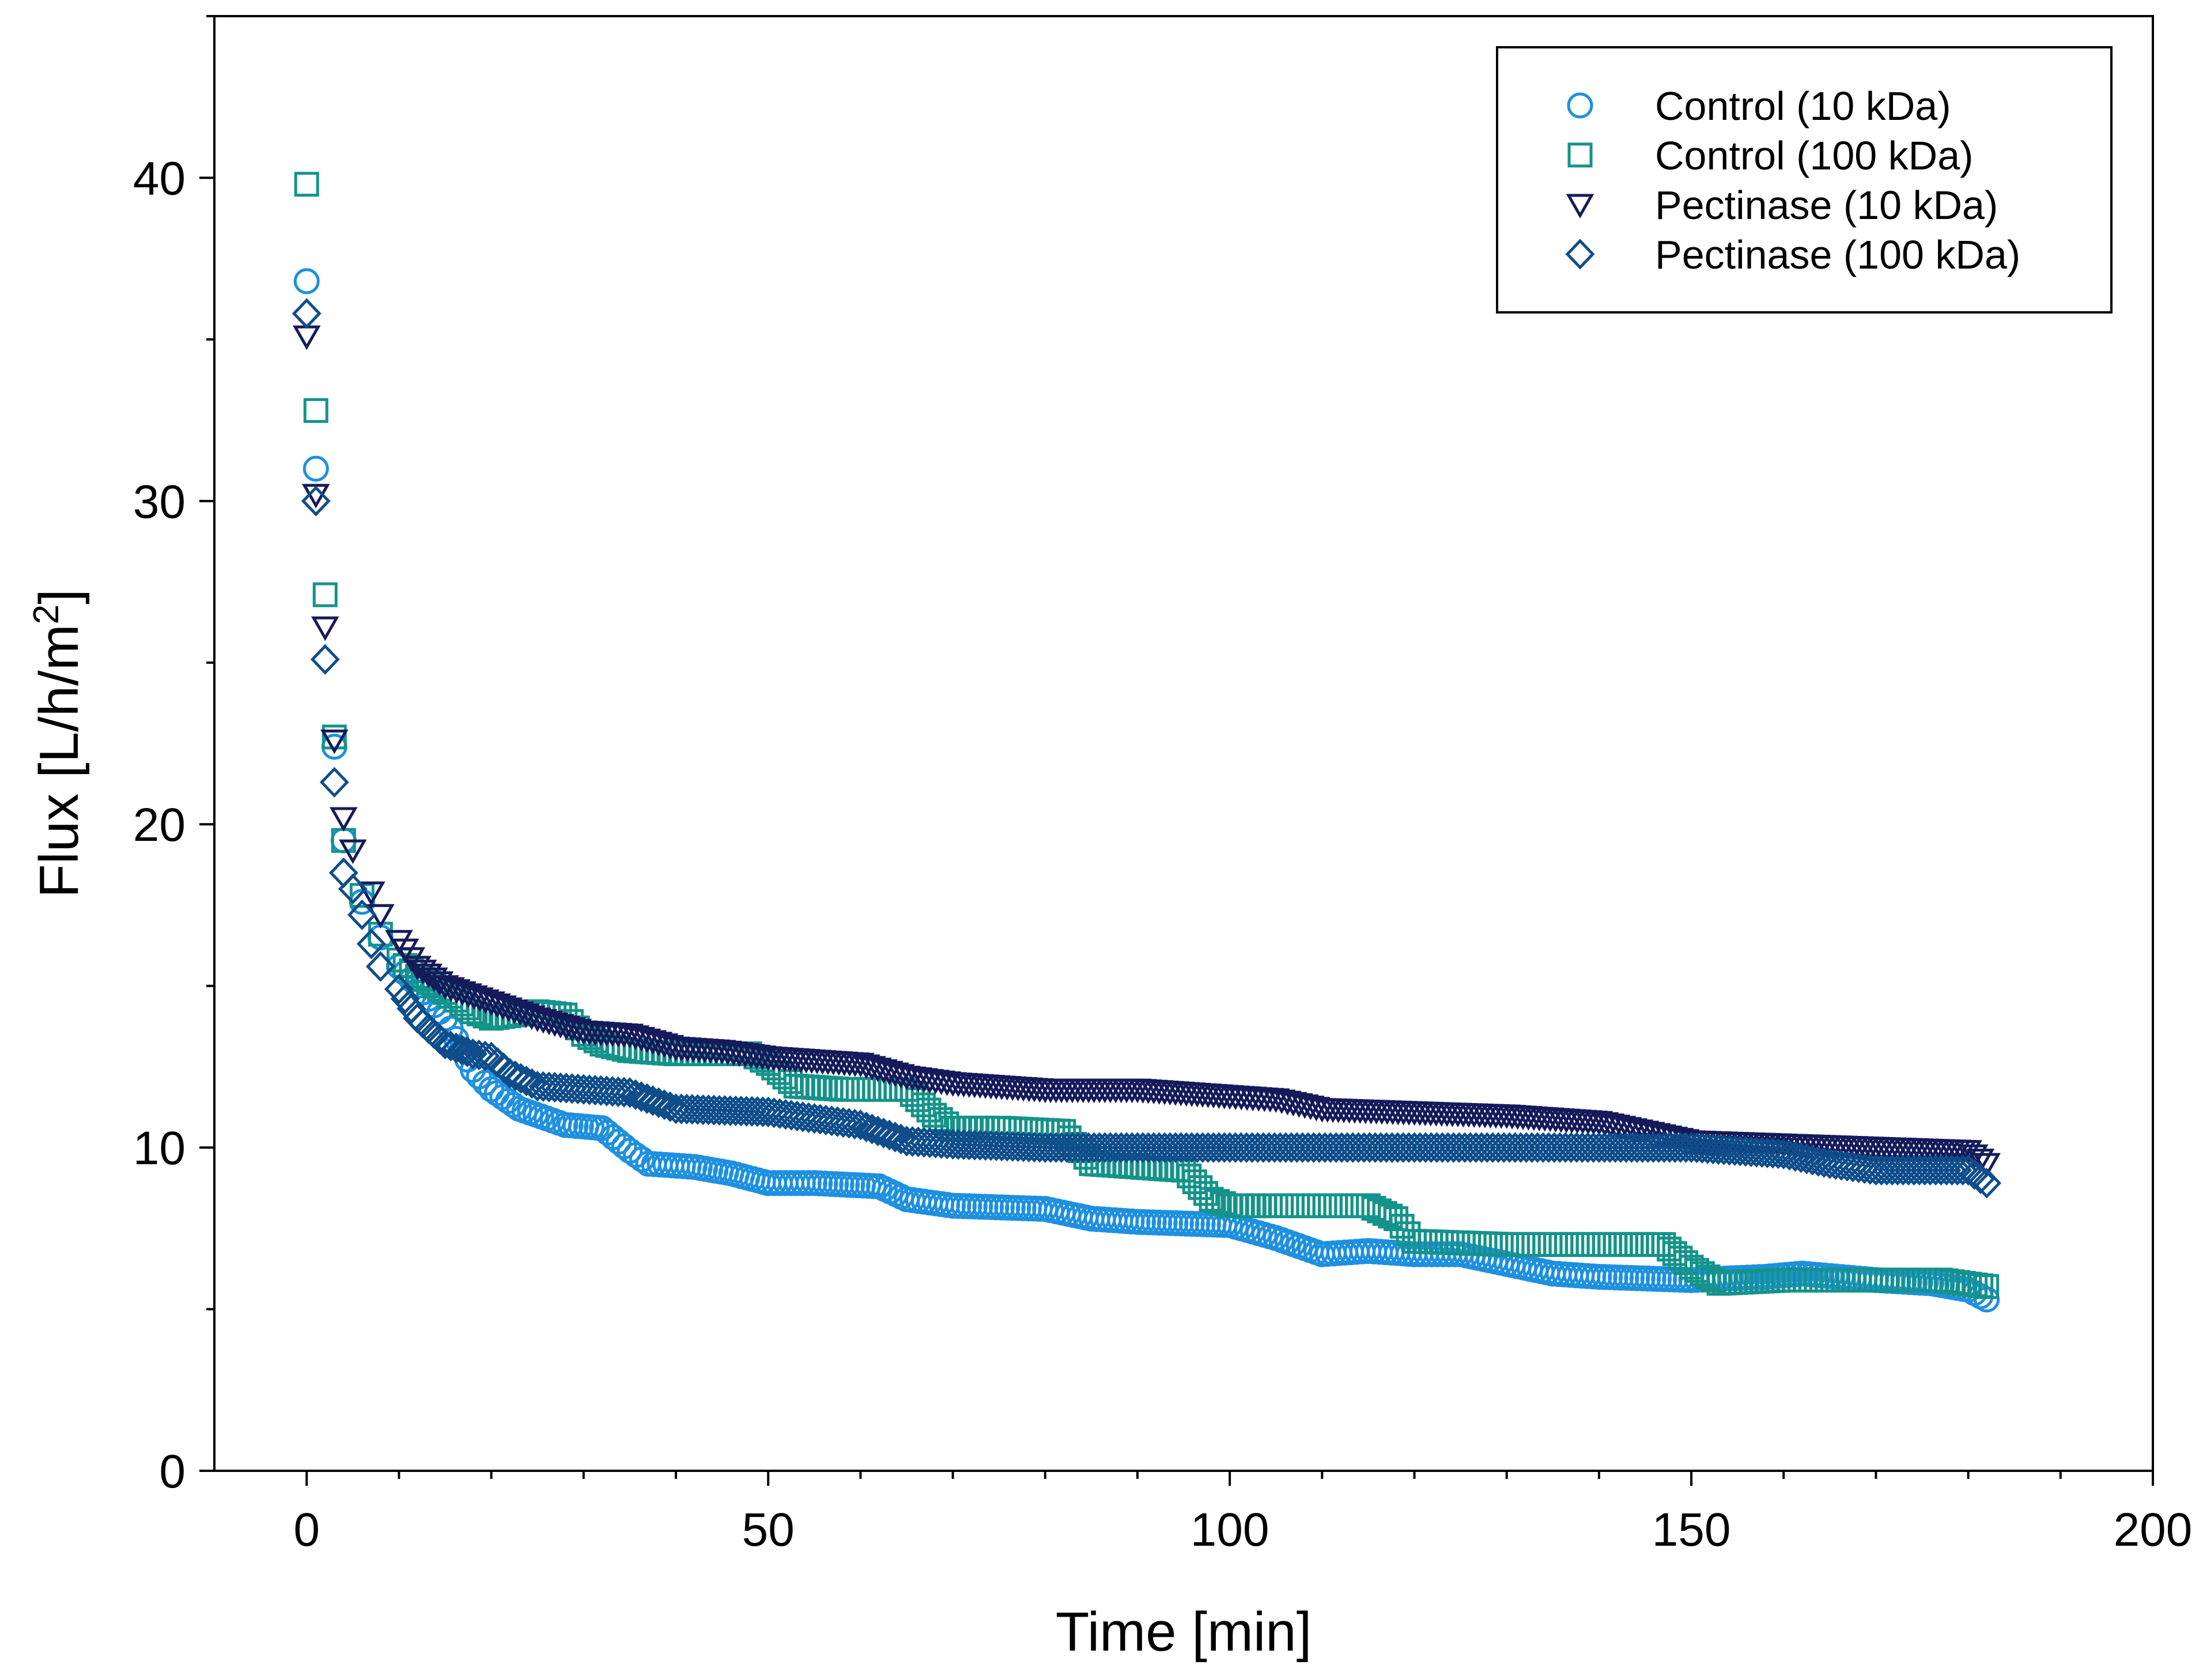  I want to click on x-tick-label: 200, so click(2153, 1530).